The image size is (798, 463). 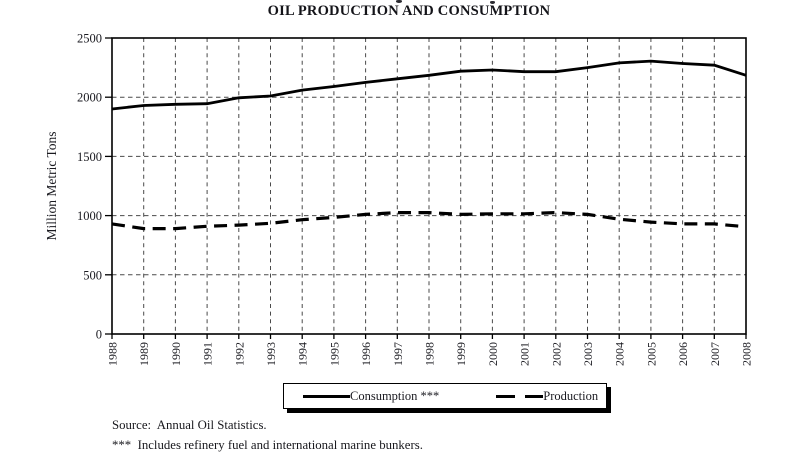 What do you see at coordinates (113, 354) in the screenshot?
I see `x-tick-label: 1988` at bounding box center [113, 354].